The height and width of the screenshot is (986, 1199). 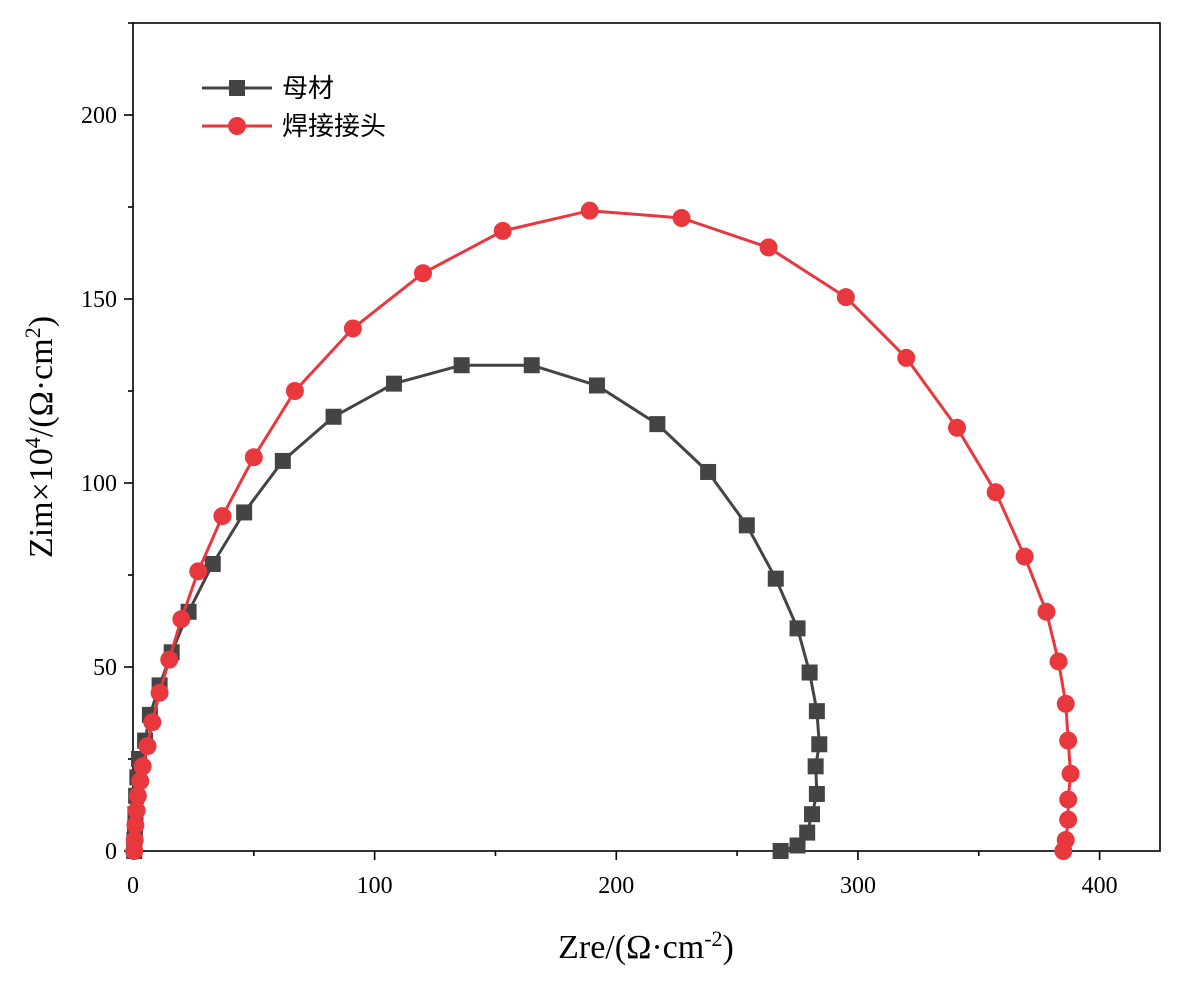 What do you see at coordinates (107, 443) in the screenshot?
I see `y-axis: 0 50 100 150 200` at bounding box center [107, 443].